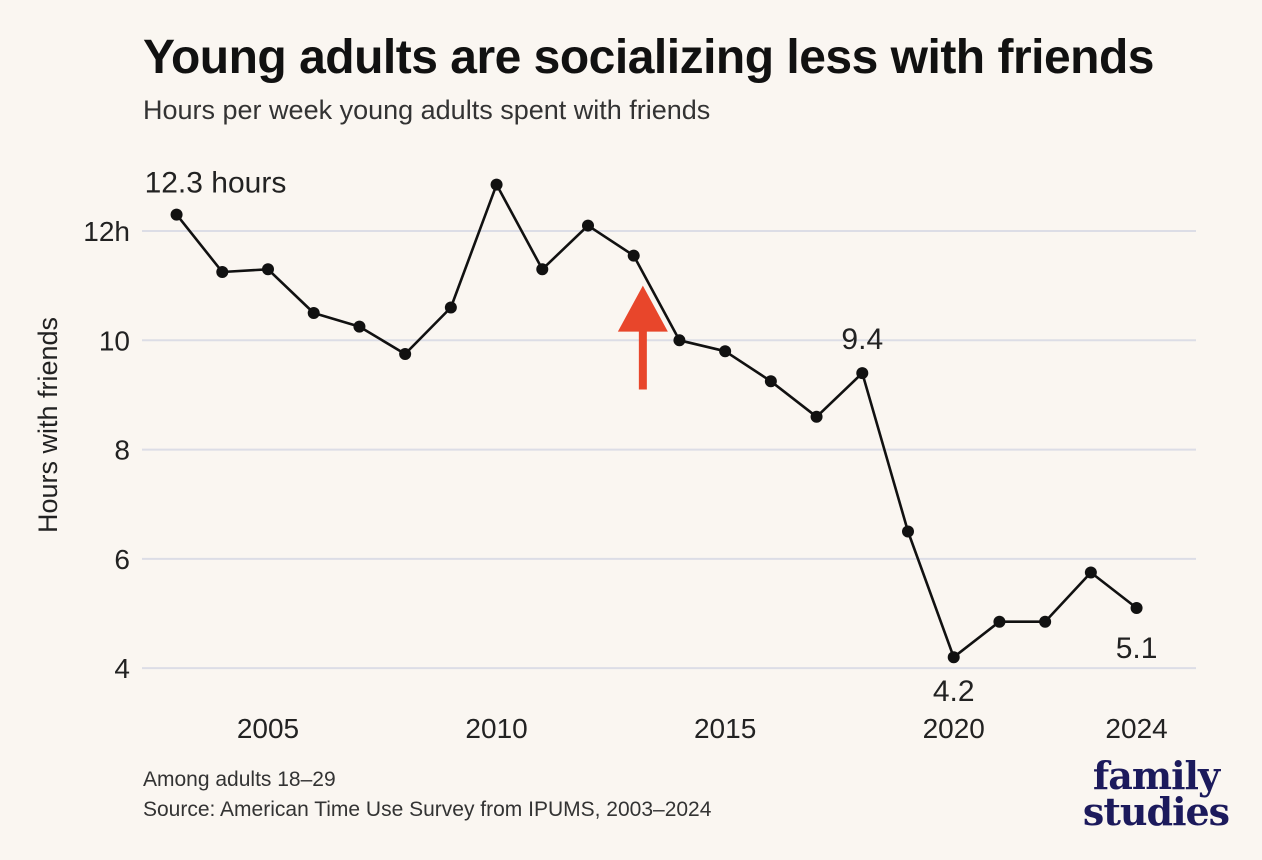 This screenshot has height=860, width=1262. I want to click on x-tick-label: 2020, so click(954, 728).